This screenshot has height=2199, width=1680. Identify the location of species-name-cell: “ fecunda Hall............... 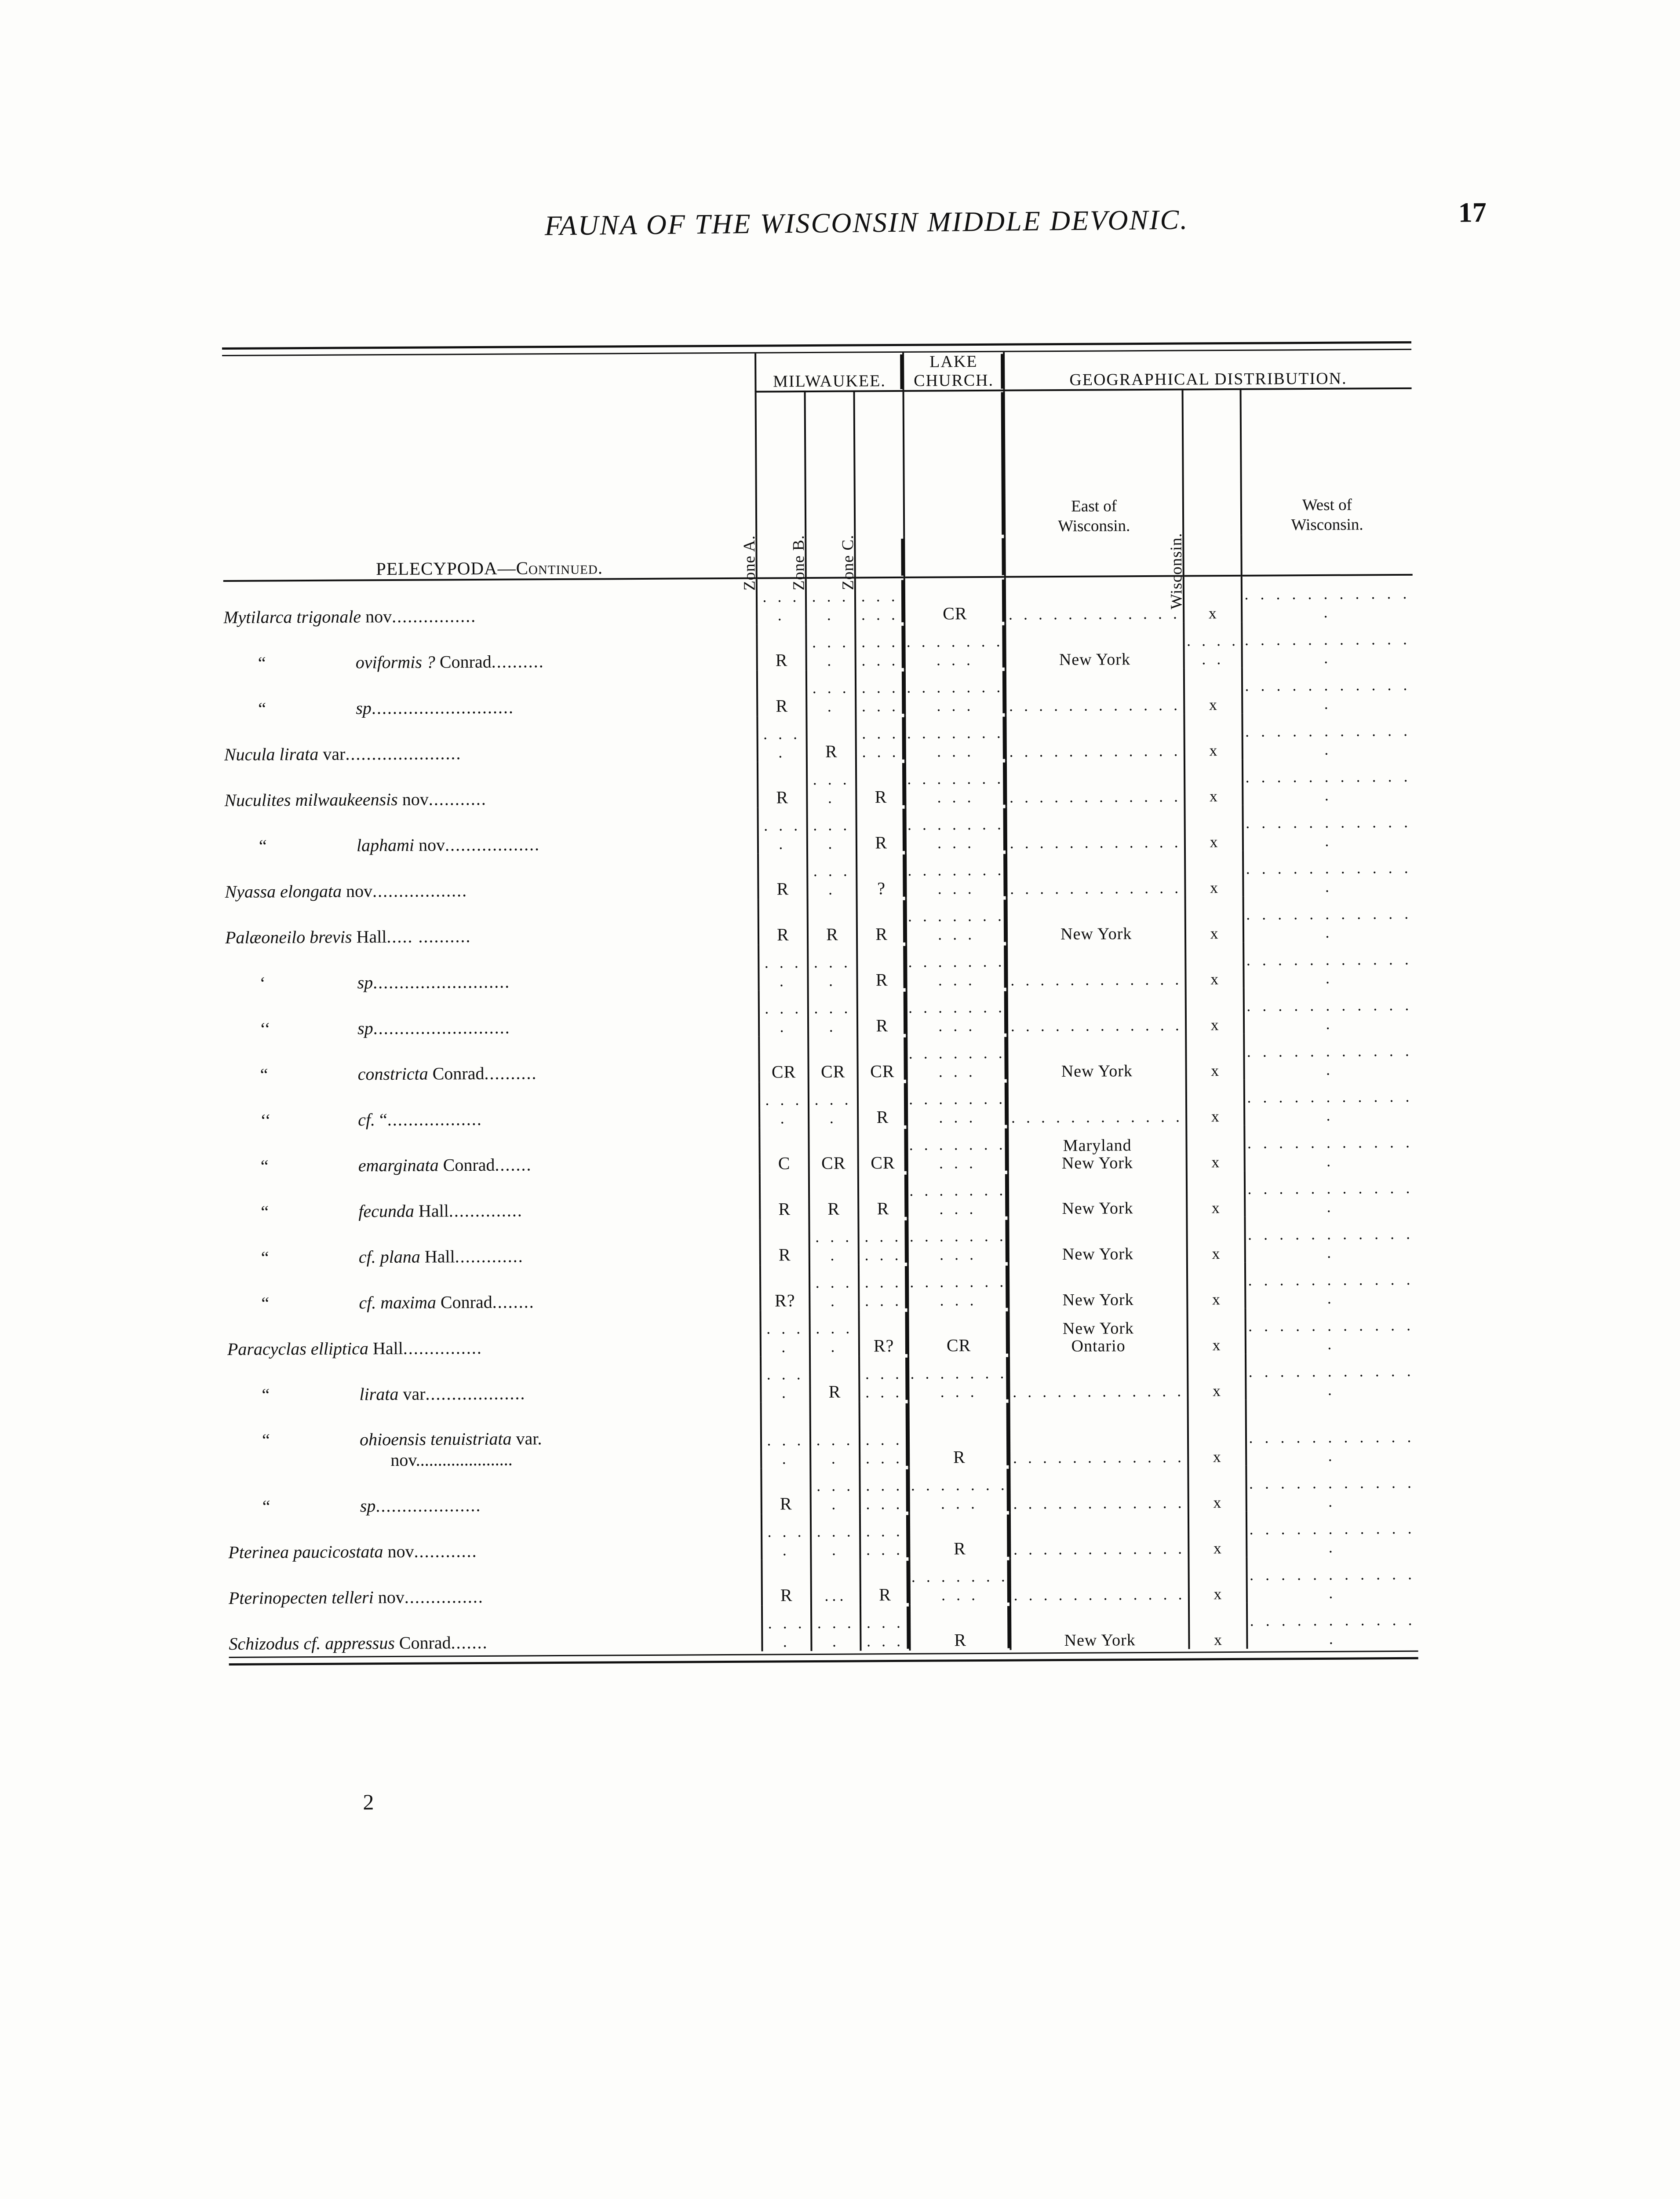
(493, 1198).